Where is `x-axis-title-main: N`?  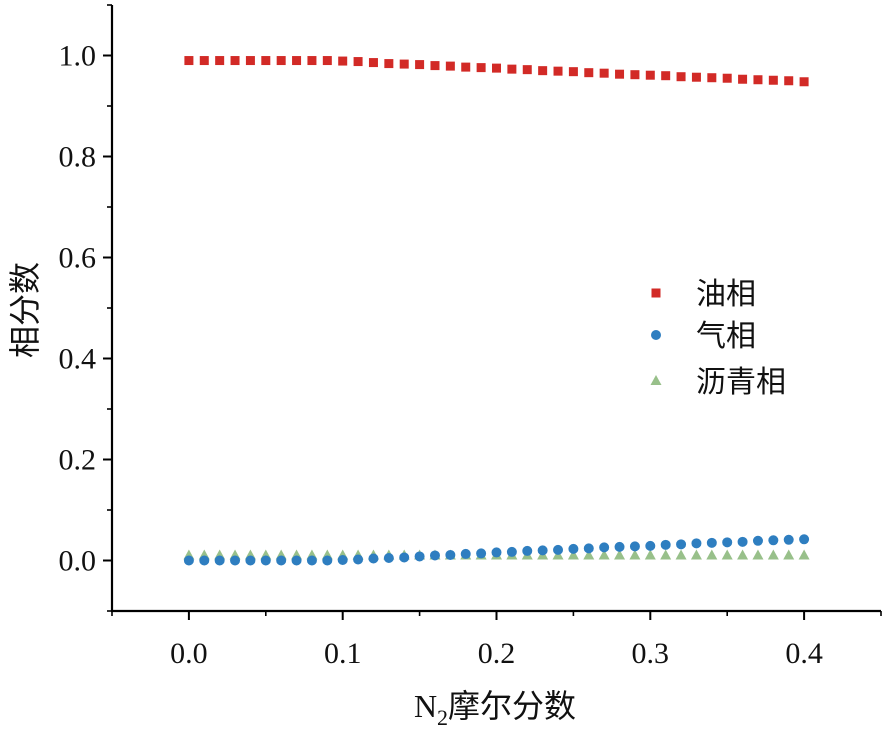
x-axis-title-main: N is located at coordinates (425, 706).